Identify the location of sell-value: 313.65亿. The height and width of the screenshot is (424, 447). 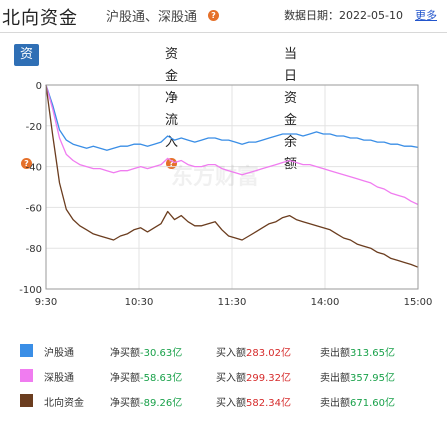
(372, 353).